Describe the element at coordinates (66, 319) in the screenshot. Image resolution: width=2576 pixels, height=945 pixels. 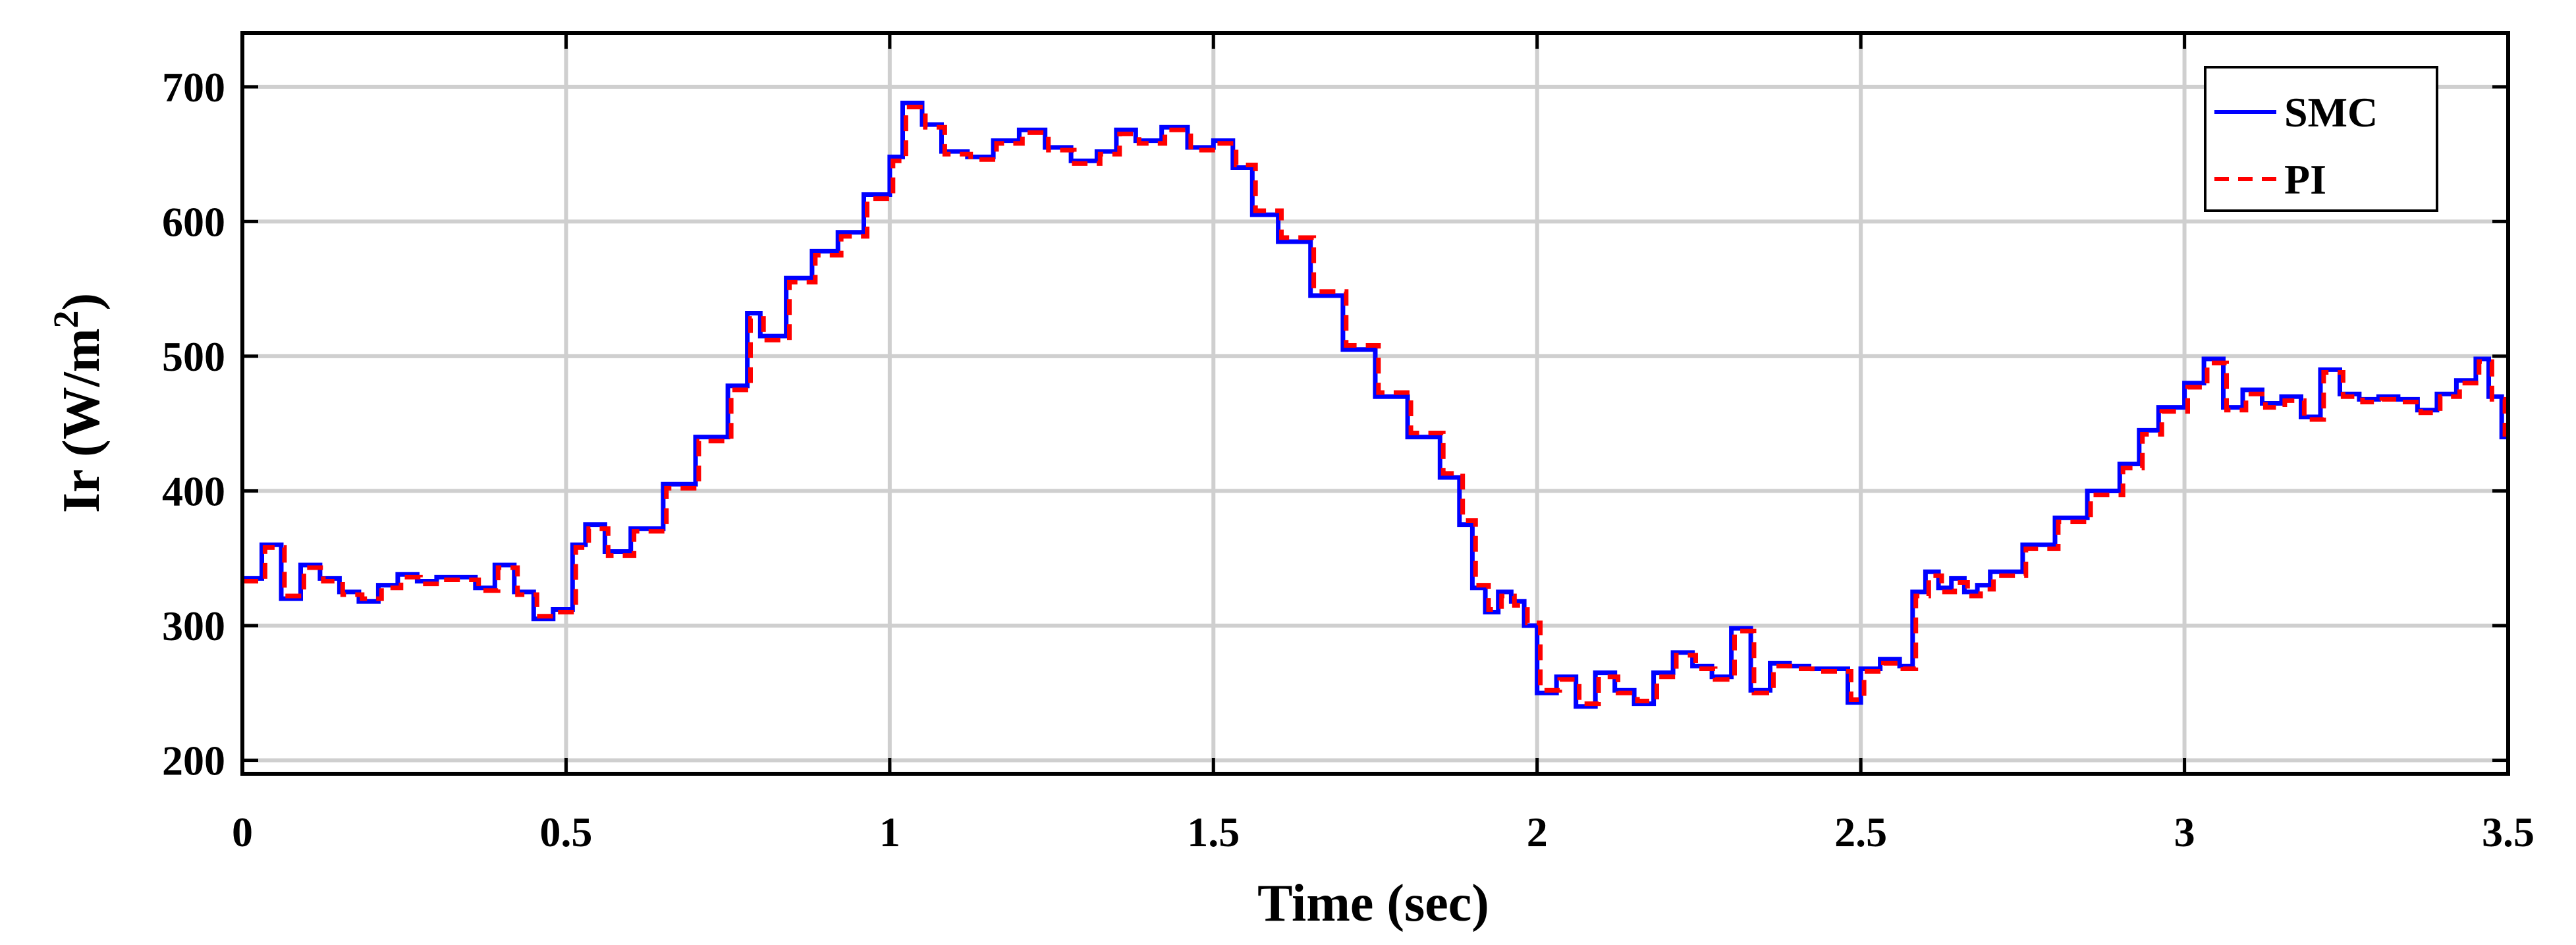
I see `y-axis-label-superscript: 2` at that location.